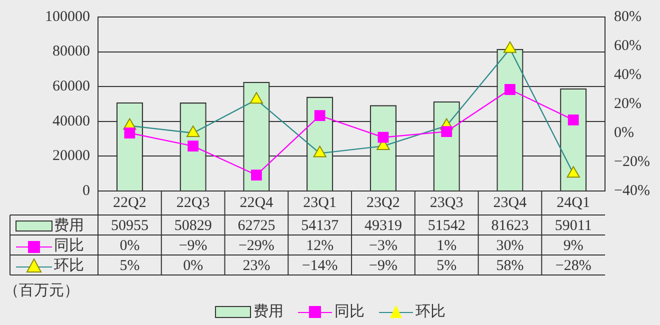 The width and height of the screenshot is (660, 325). Describe the element at coordinates (69, 225) in the screenshot. I see `legend-label: 费用` at that location.